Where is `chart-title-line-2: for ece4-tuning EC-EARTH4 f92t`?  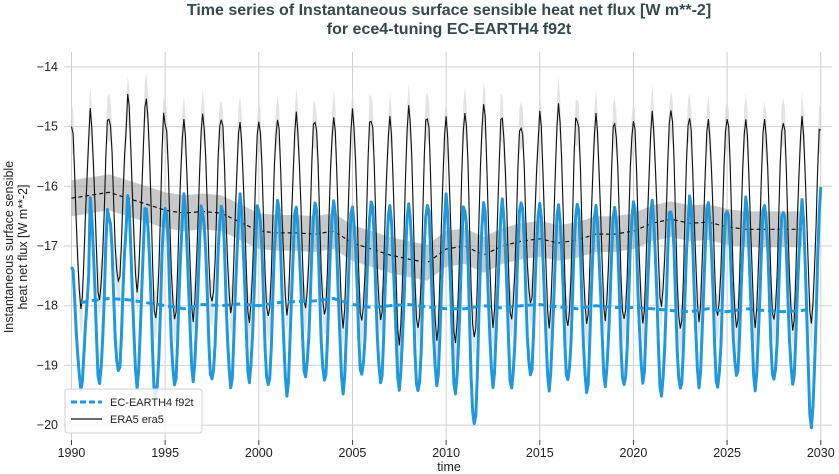
chart-title-line-2: for ece4-tuning EC-EARTH4 f92t is located at coordinates (449, 29).